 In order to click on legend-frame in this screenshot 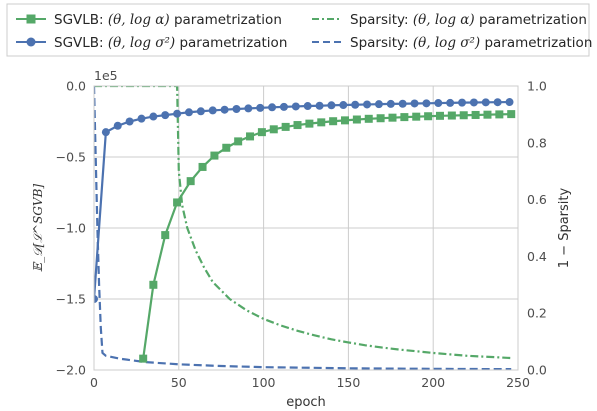, I will do `click(298, 30)`.